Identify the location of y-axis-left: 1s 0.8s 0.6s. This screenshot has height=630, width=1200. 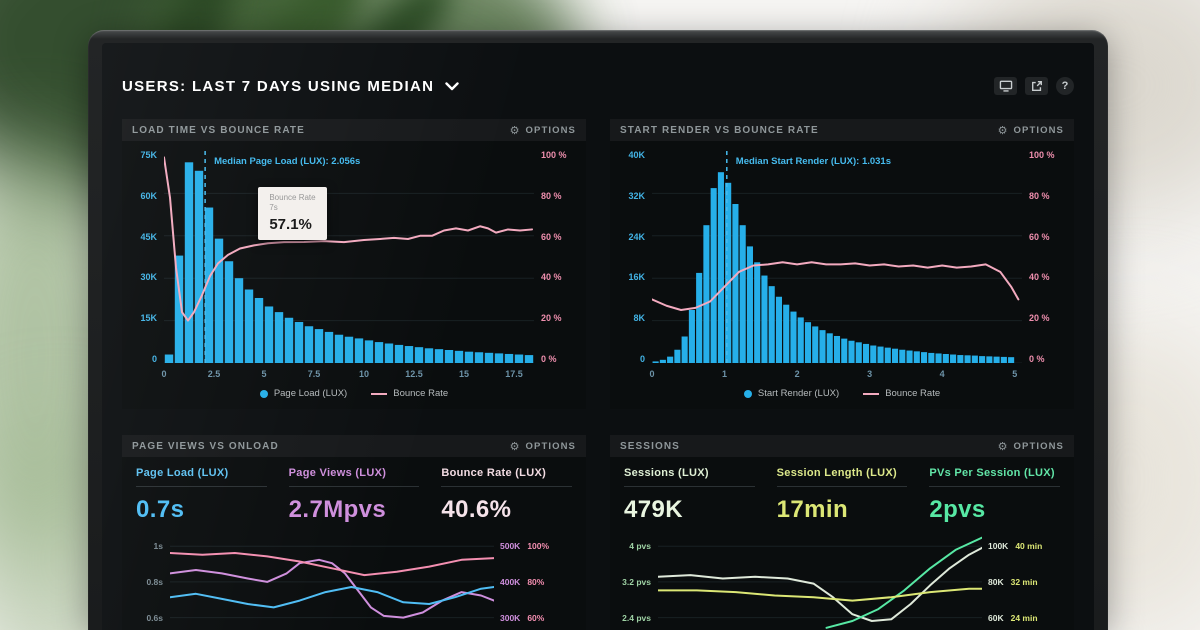
(147, 583).